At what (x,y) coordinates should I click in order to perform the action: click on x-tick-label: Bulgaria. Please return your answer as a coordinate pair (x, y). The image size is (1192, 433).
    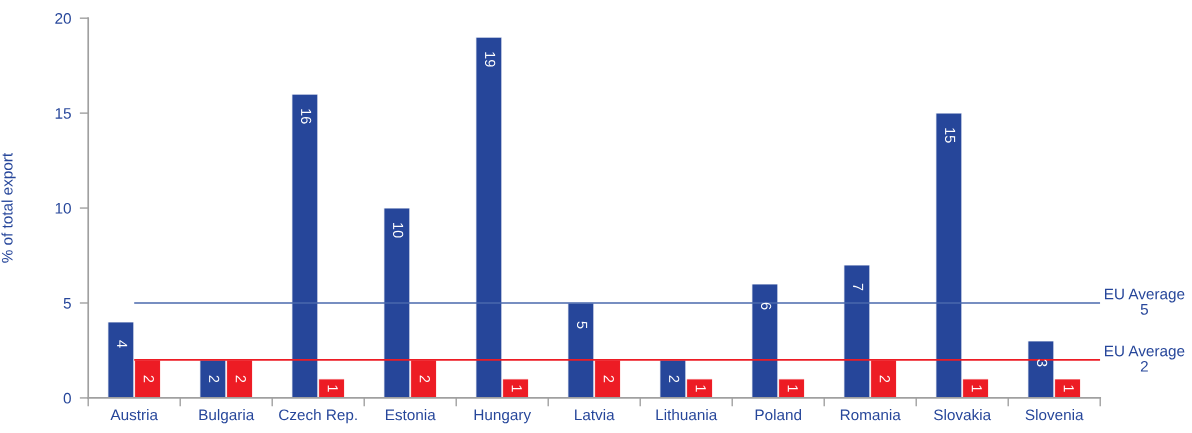
    Looking at the image, I should click on (227, 416).